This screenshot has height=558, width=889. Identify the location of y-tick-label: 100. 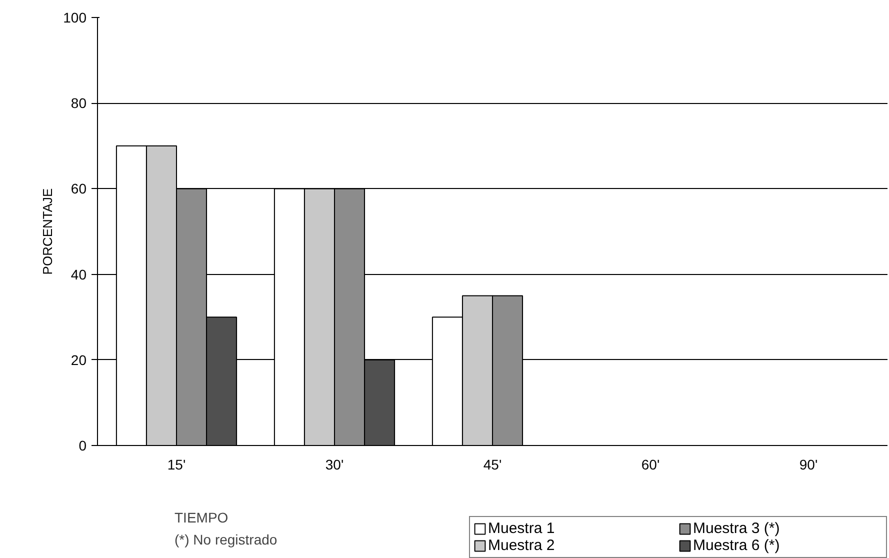
(75, 18).